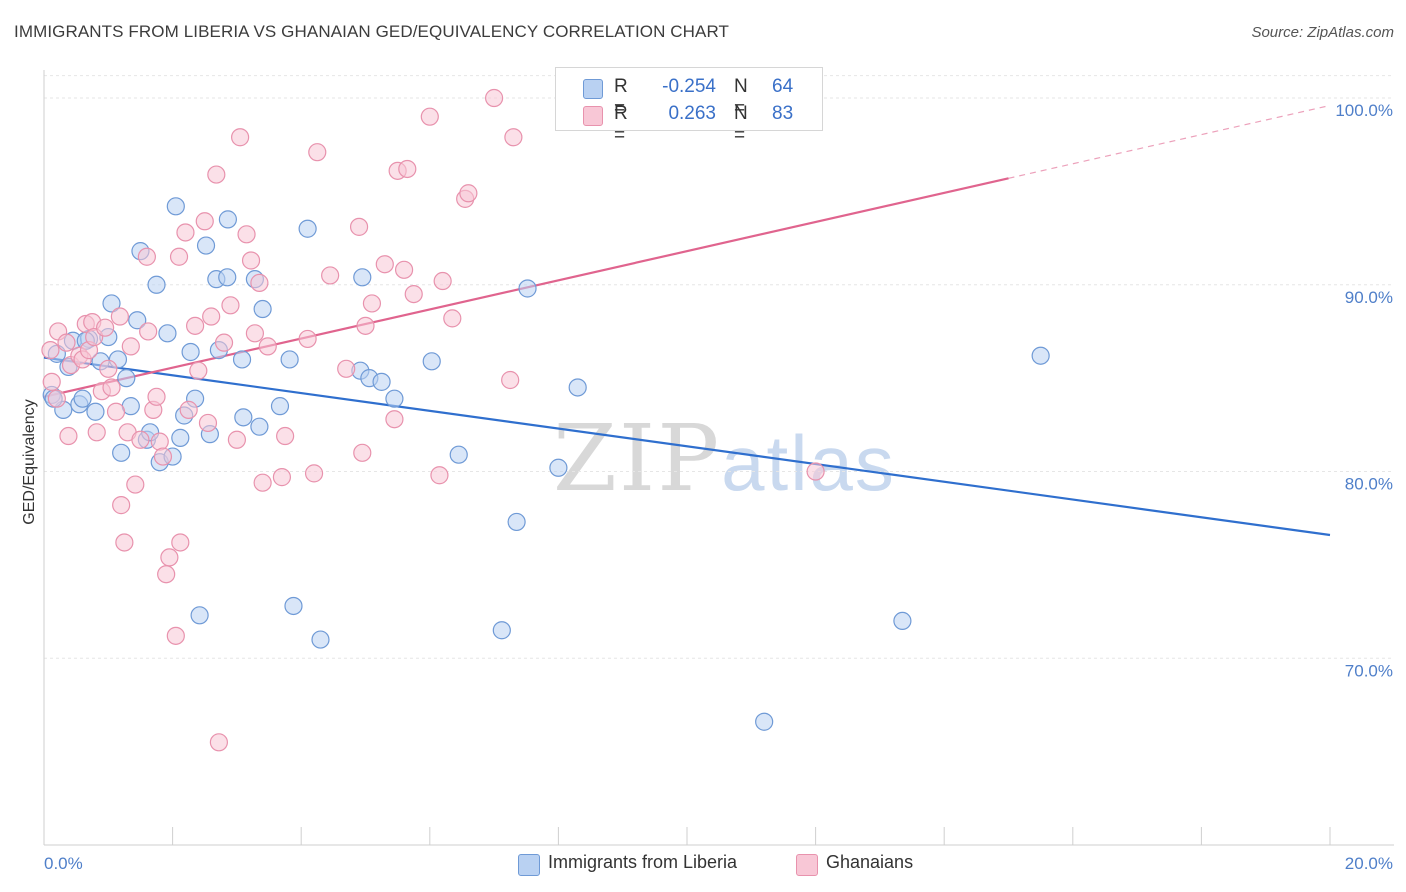 This screenshot has height=892, width=1406. Describe the element at coordinates (1322, 32) in the screenshot. I see `source-label: Source: ZipAtlas.com` at that location.